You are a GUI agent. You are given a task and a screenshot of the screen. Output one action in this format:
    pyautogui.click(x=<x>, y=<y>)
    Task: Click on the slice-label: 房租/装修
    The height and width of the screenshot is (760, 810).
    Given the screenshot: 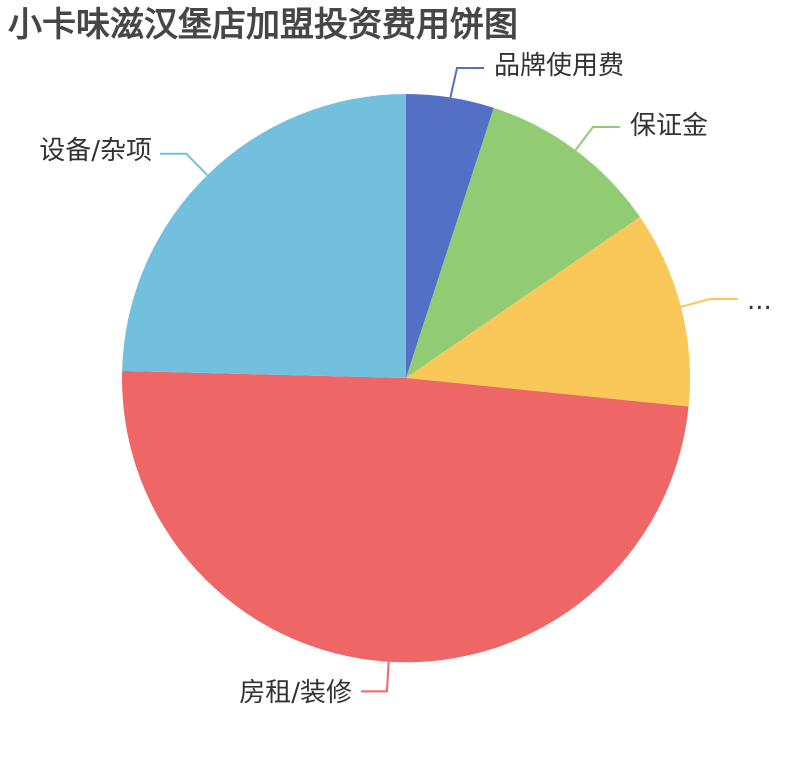 What is the action you would take?
    pyautogui.click(x=295, y=693)
    